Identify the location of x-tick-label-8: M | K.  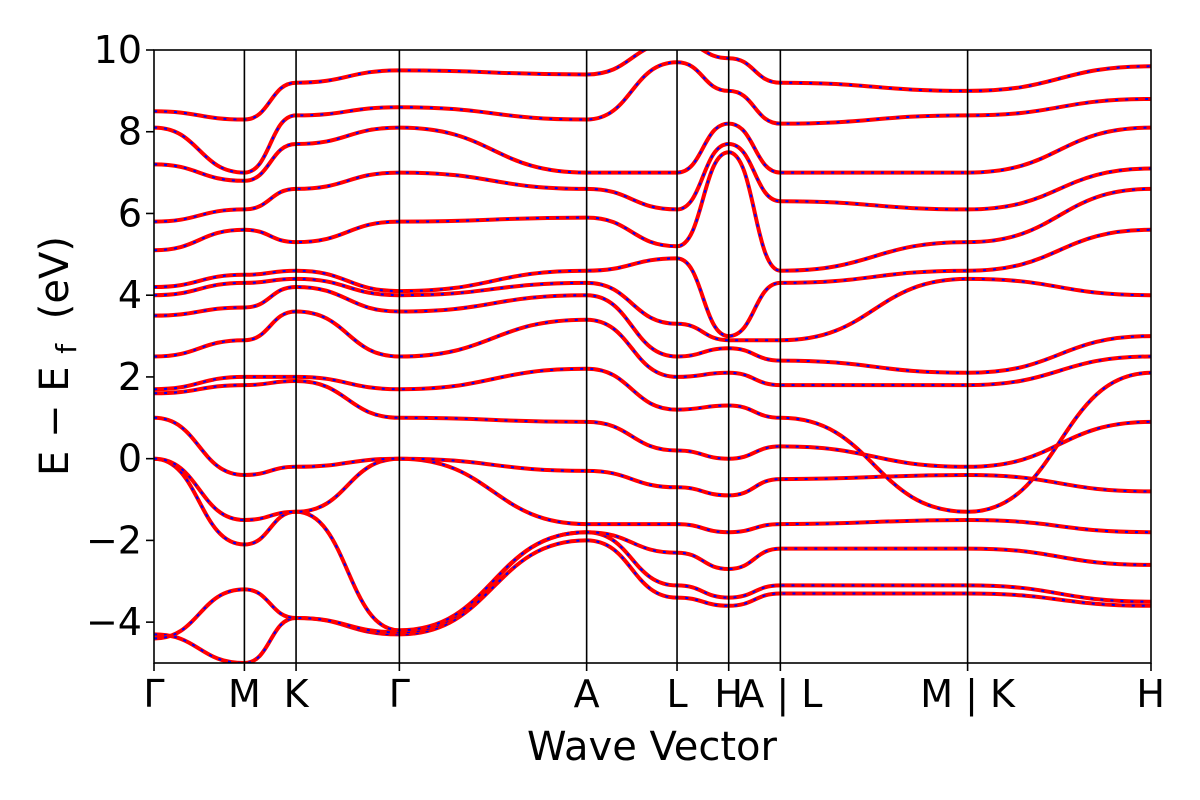
(968, 694).